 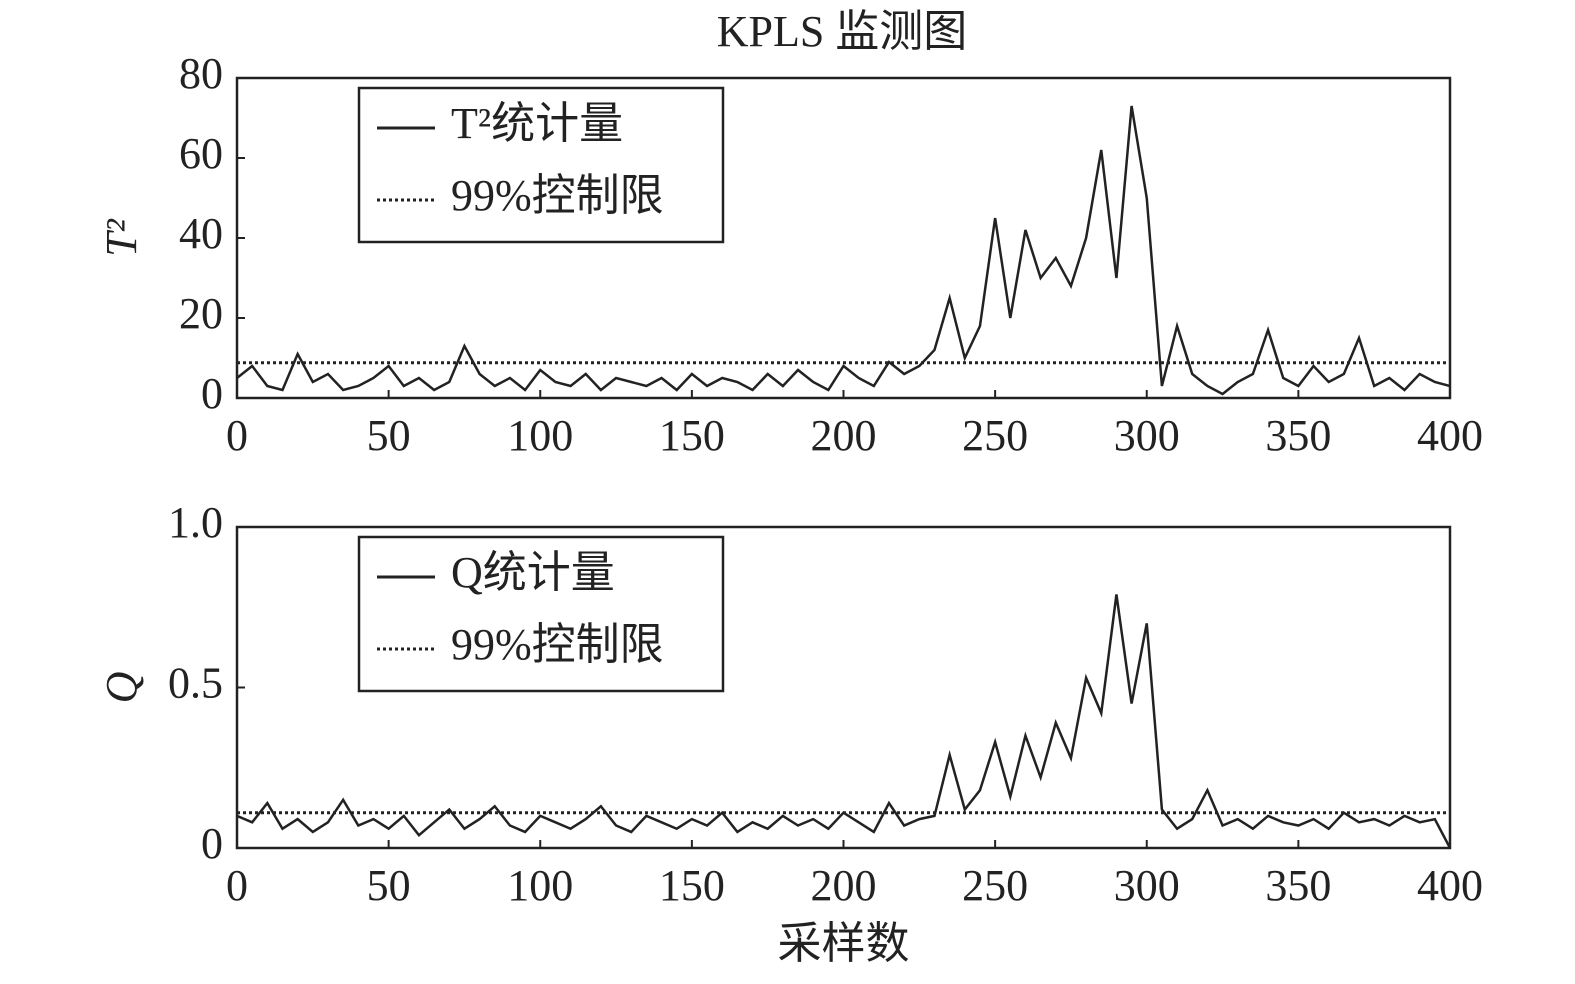 What do you see at coordinates (842, 31) in the screenshot?
I see `chart-title: KPLS 监测图` at bounding box center [842, 31].